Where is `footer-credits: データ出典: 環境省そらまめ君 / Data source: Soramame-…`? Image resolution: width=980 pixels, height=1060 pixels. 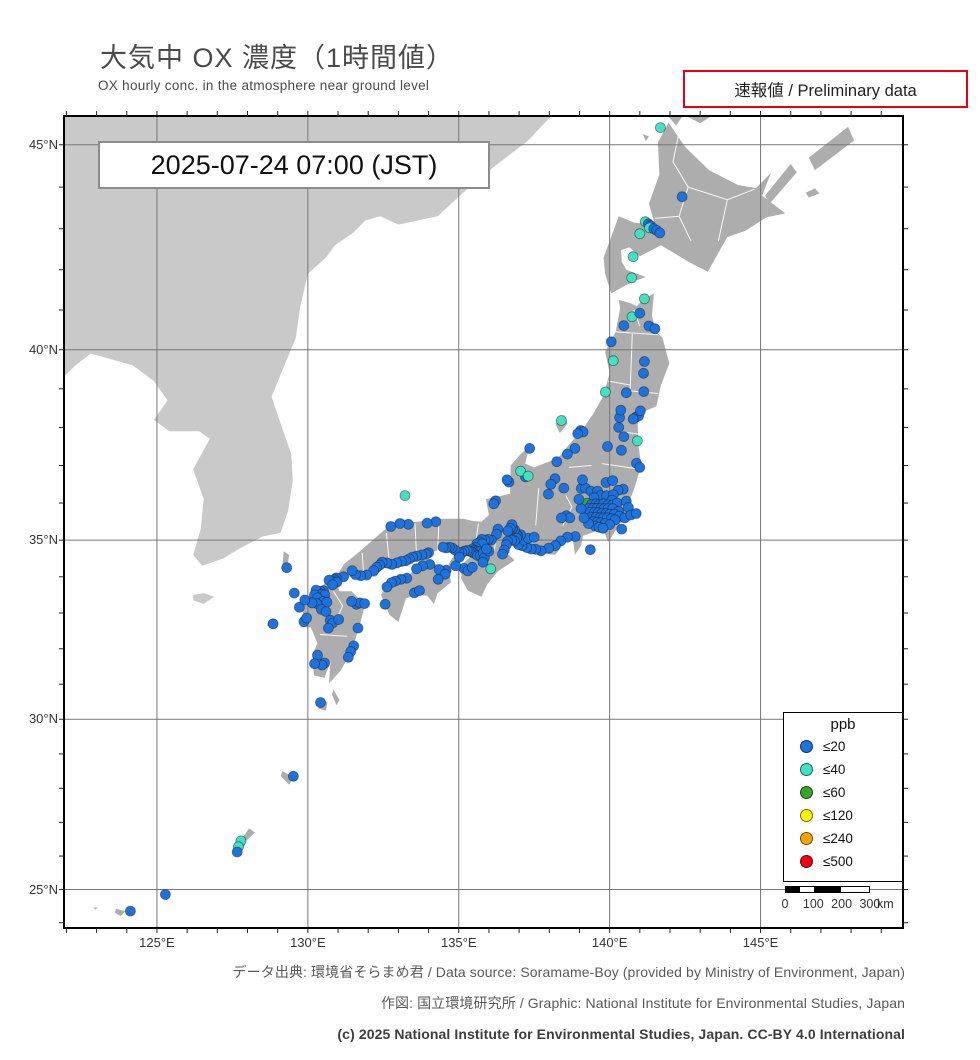 footer-credits: データ出典: 環境省そらまめ君 / Data source: Soramame-… is located at coordinates (452, 1002).